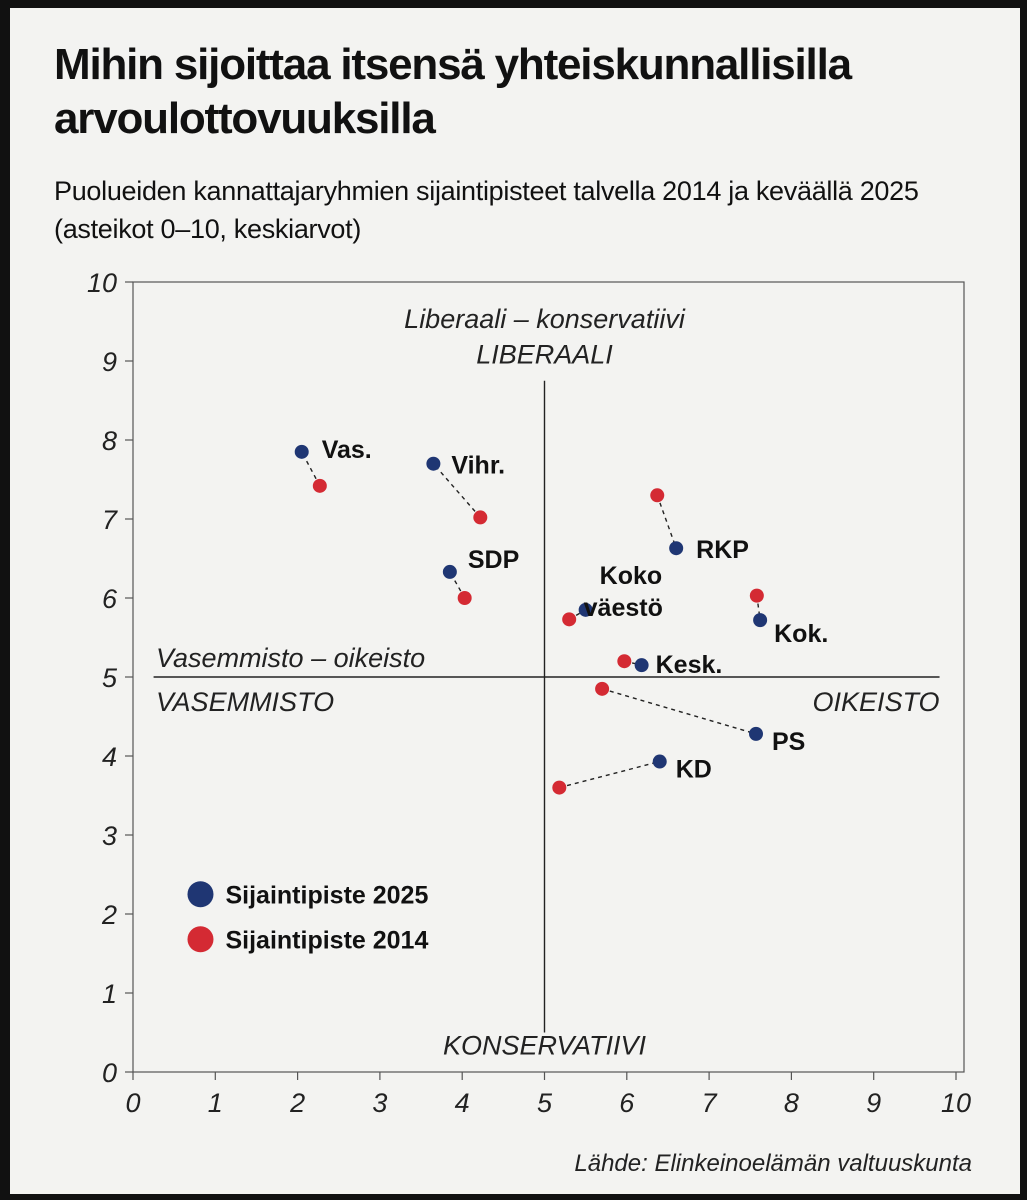 Image resolution: width=1027 pixels, height=1200 pixels. What do you see at coordinates (756, 733) in the screenshot?
I see `point-2025-ps` at bounding box center [756, 733].